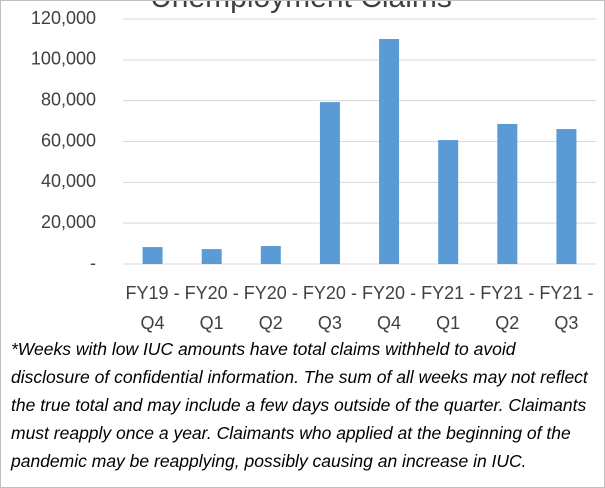  I want to click on y-tick-label: 120,000, so click(63, 18).